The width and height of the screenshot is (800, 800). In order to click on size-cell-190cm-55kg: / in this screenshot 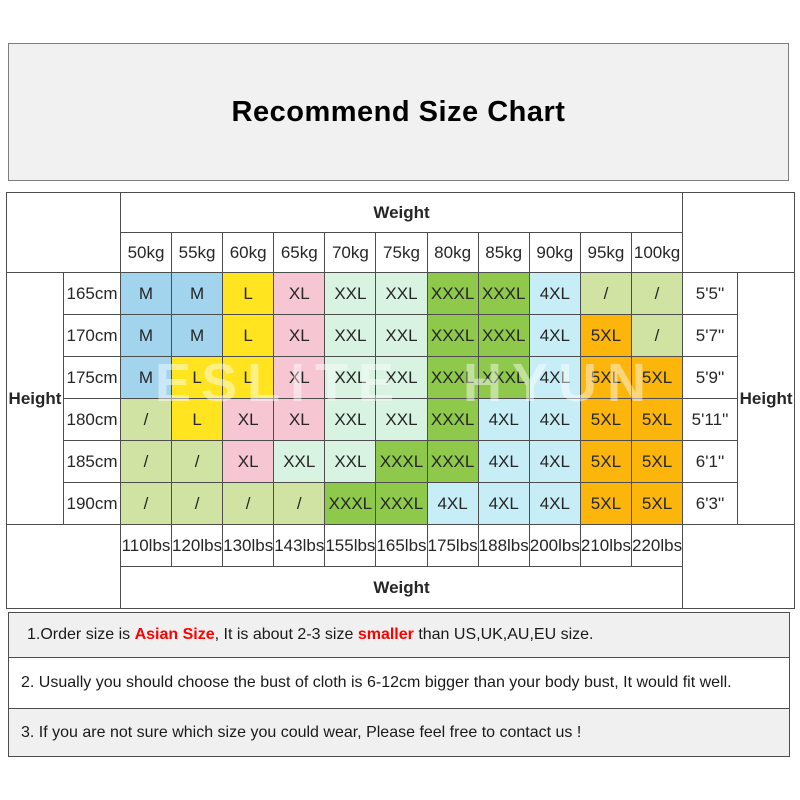, I will do `click(197, 503)`.